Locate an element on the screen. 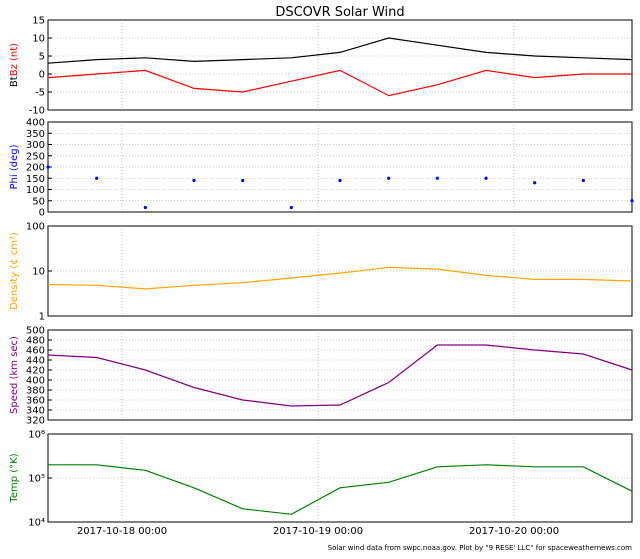  panel-1-ytick-label-3: 150 is located at coordinates (35, 179).